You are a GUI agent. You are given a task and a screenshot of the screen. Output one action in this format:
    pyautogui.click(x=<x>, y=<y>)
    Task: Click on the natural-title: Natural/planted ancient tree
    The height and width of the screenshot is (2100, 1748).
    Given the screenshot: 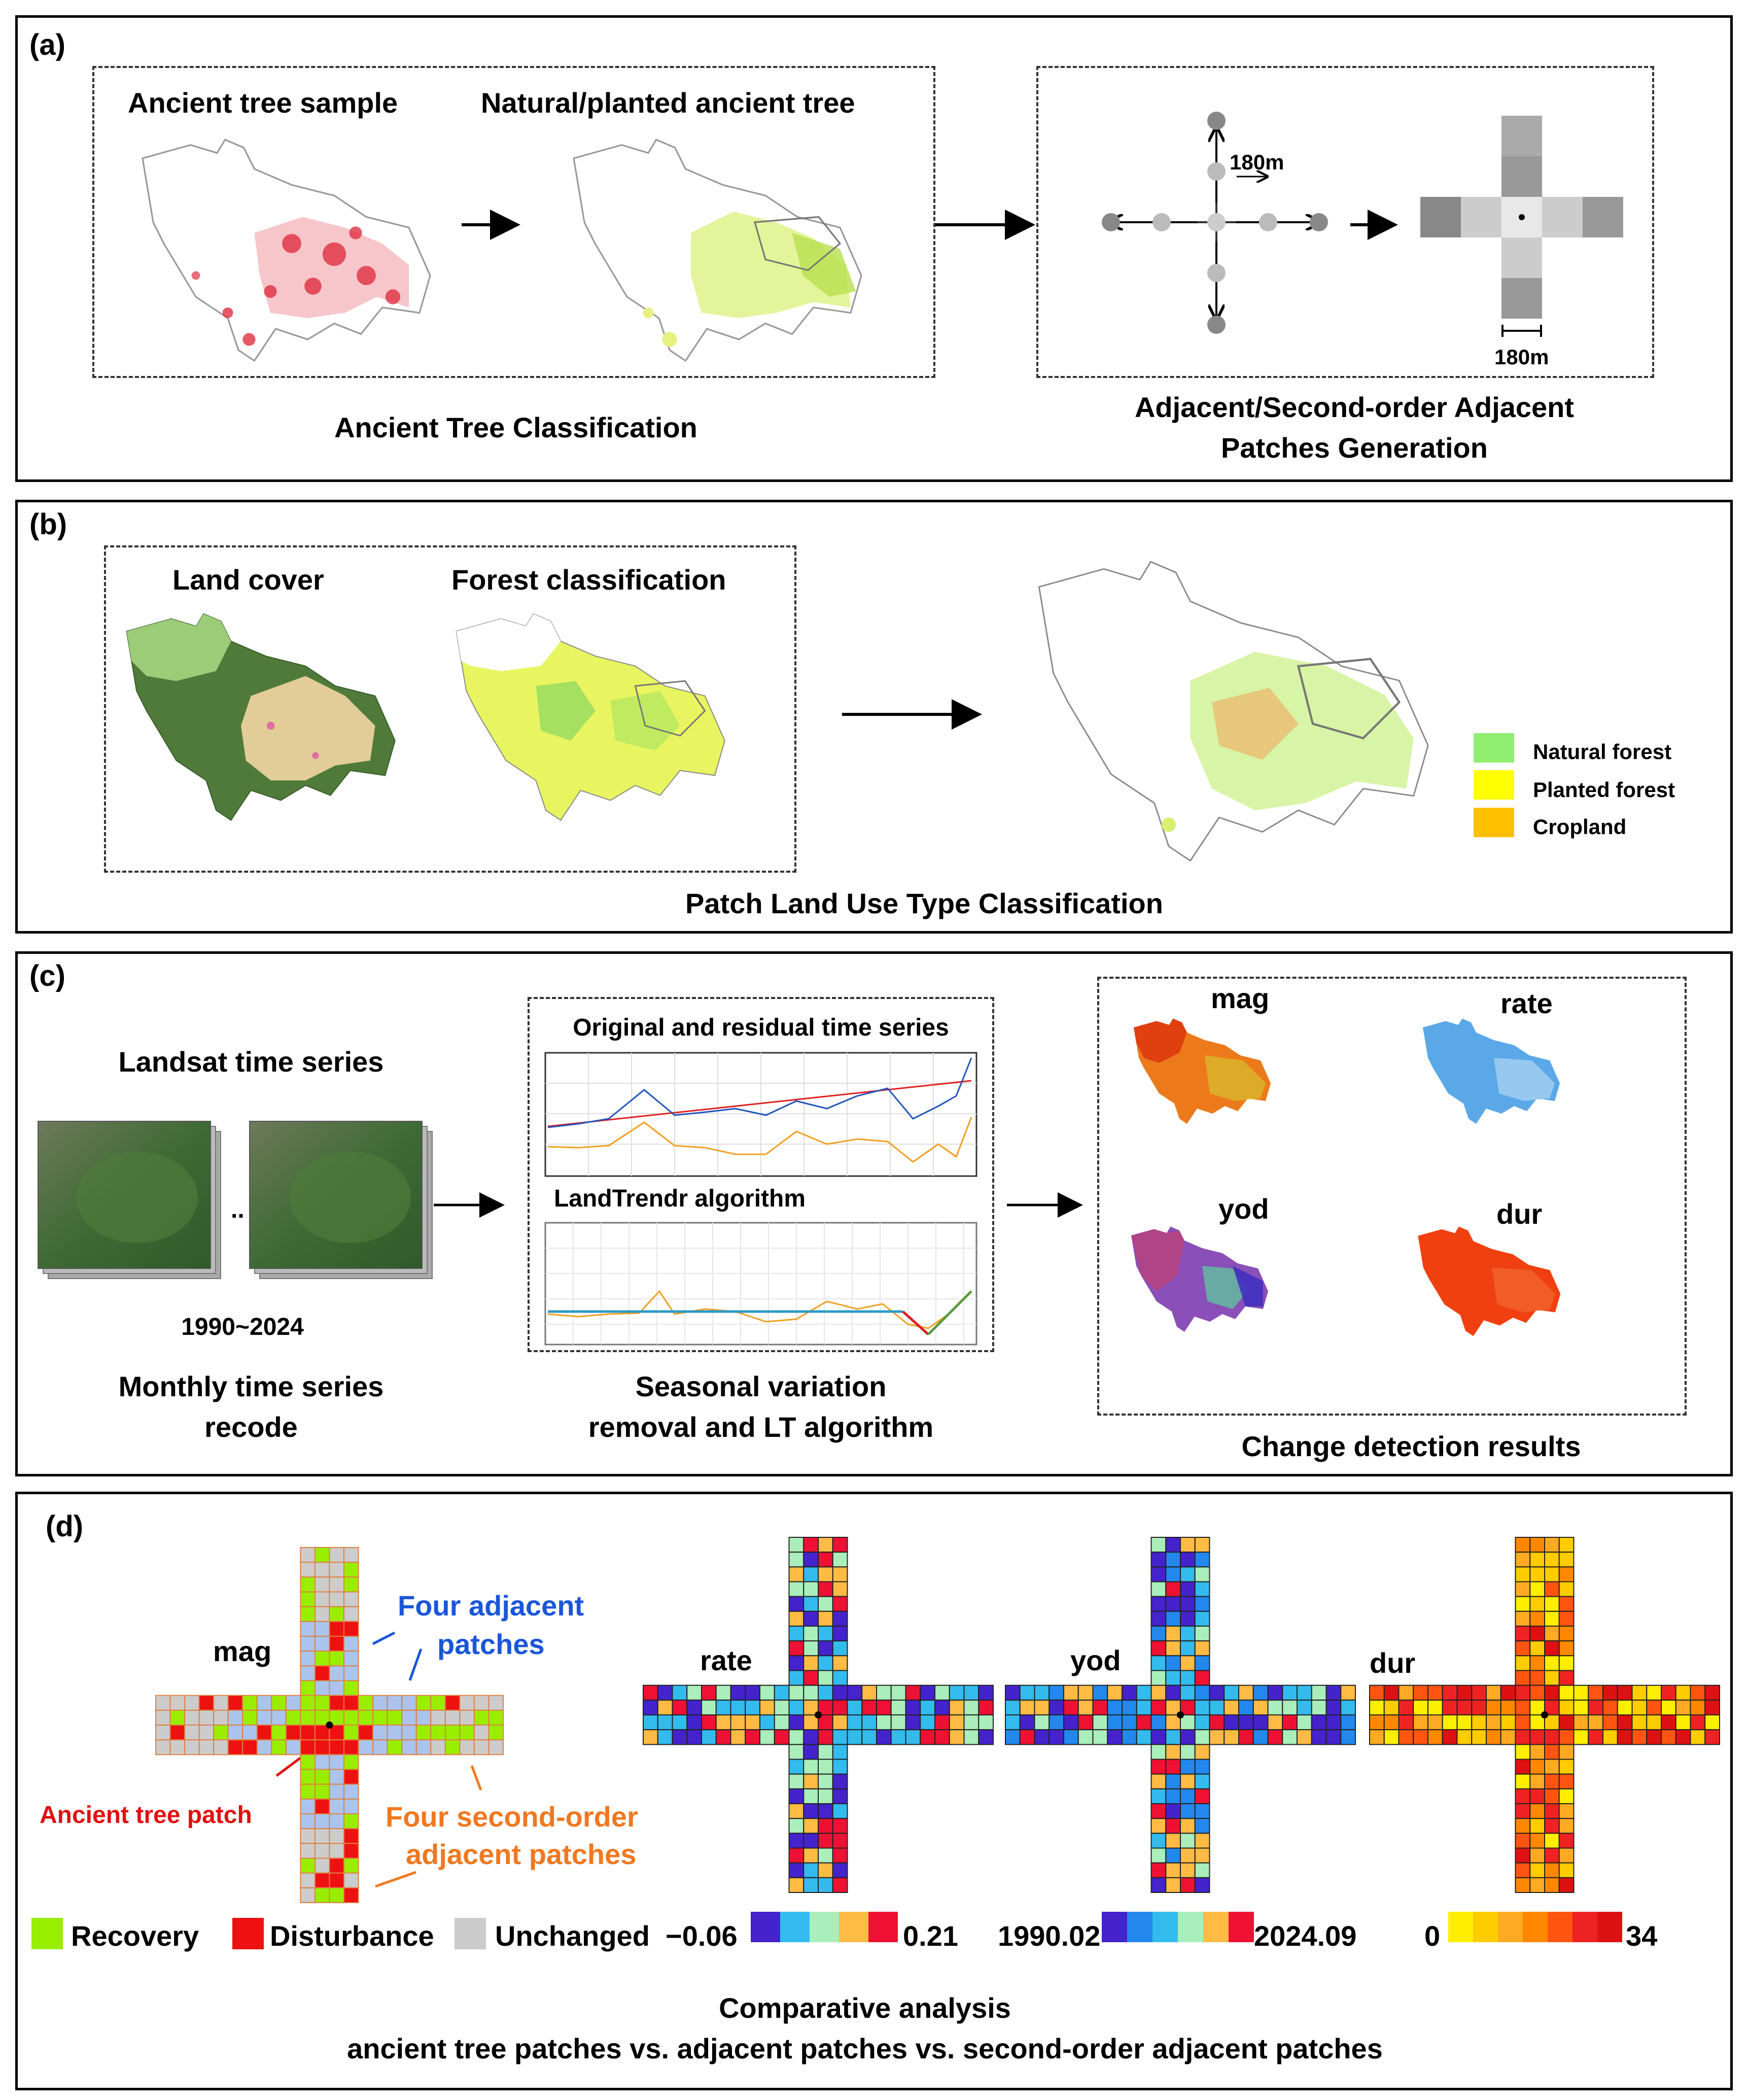 What is the action you would take?
    pyautogui.click(x=668, y=103)
    